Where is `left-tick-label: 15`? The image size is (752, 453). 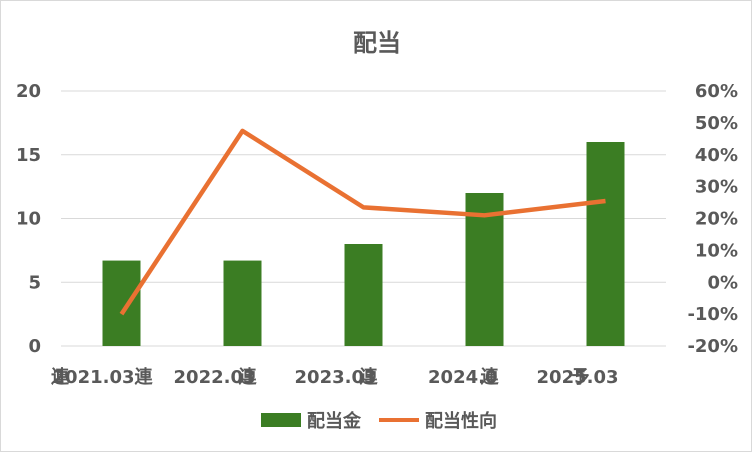
left-tick-label: 15 is located at coordinates (28, 155).